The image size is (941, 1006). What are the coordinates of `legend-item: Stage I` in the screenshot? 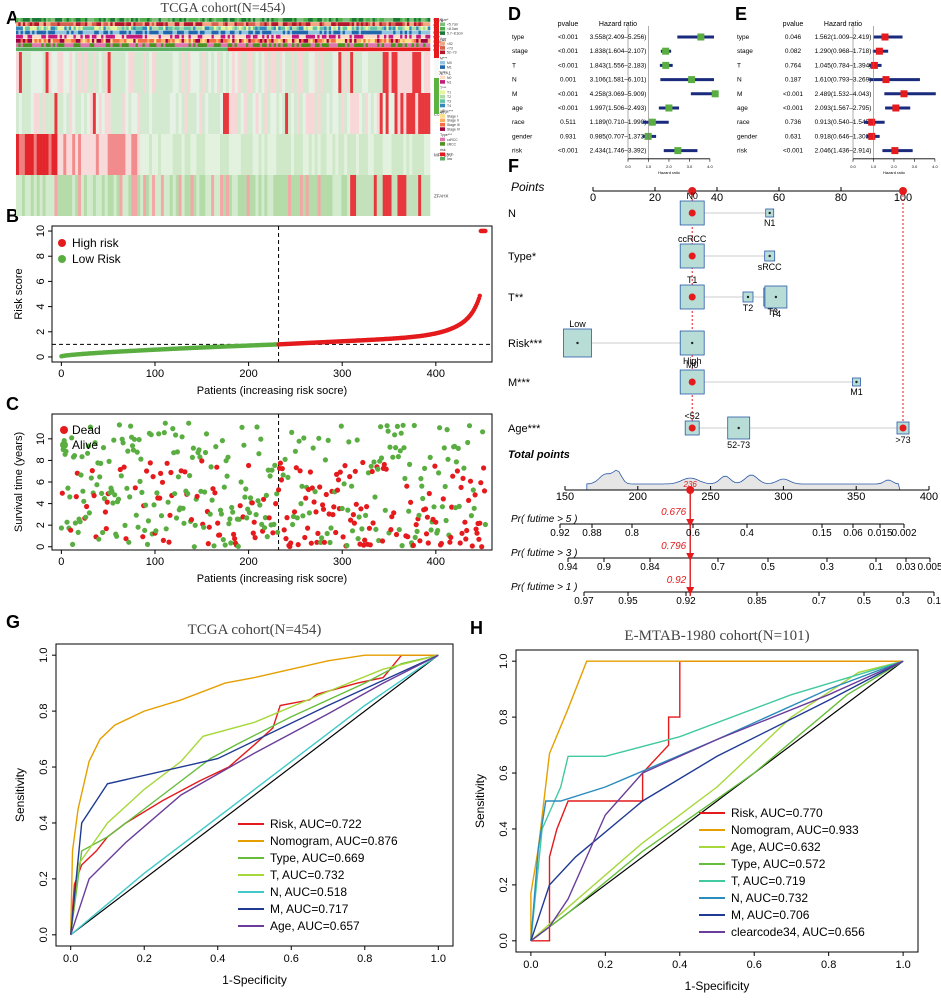 It's located at (452, 116).